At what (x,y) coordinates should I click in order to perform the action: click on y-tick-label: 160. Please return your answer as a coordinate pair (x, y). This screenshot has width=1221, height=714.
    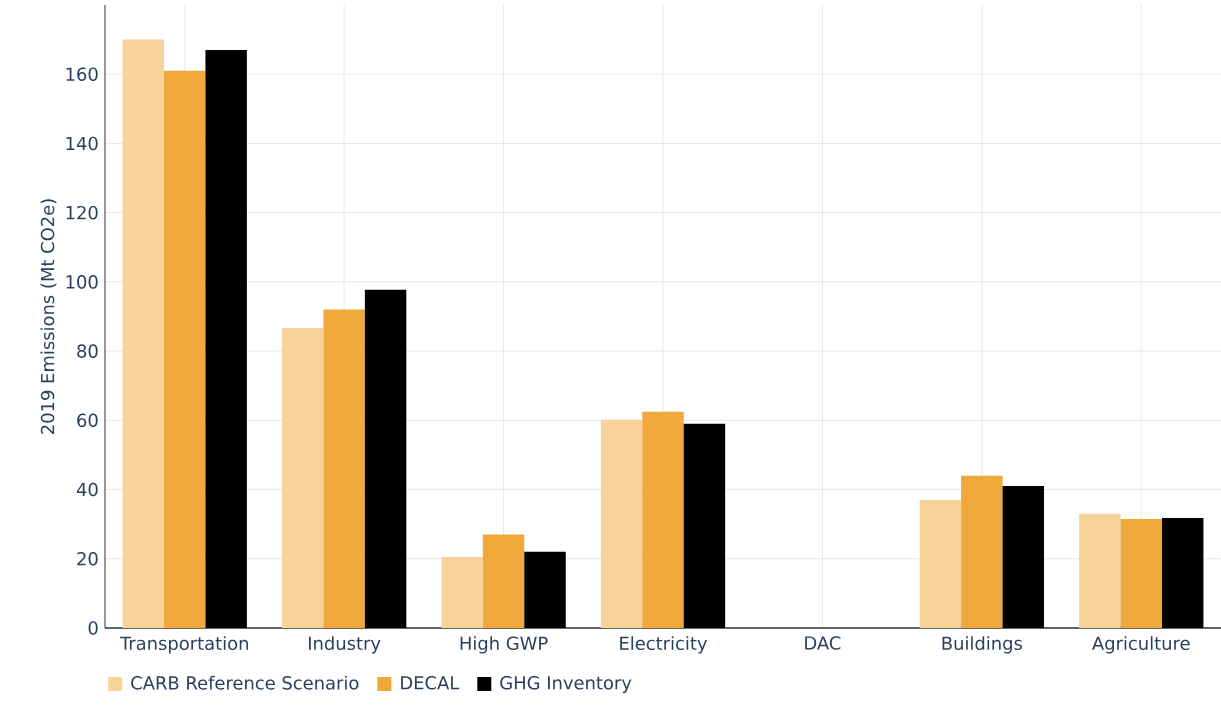
    Looking at the image, I should click on (82, 74).